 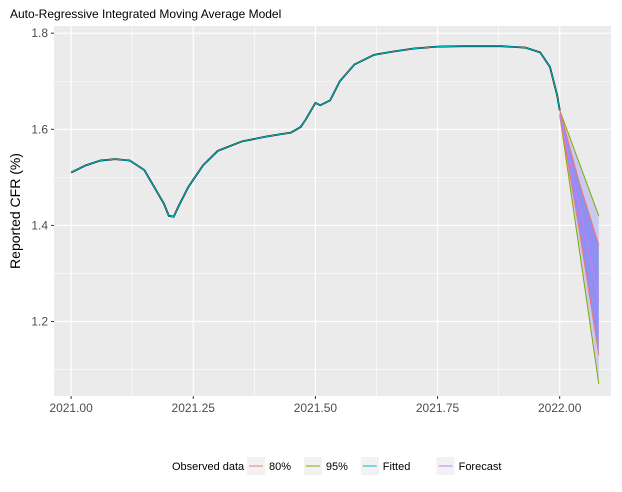 I want to click on legend-label: 80%, so click(x=280, y=467).